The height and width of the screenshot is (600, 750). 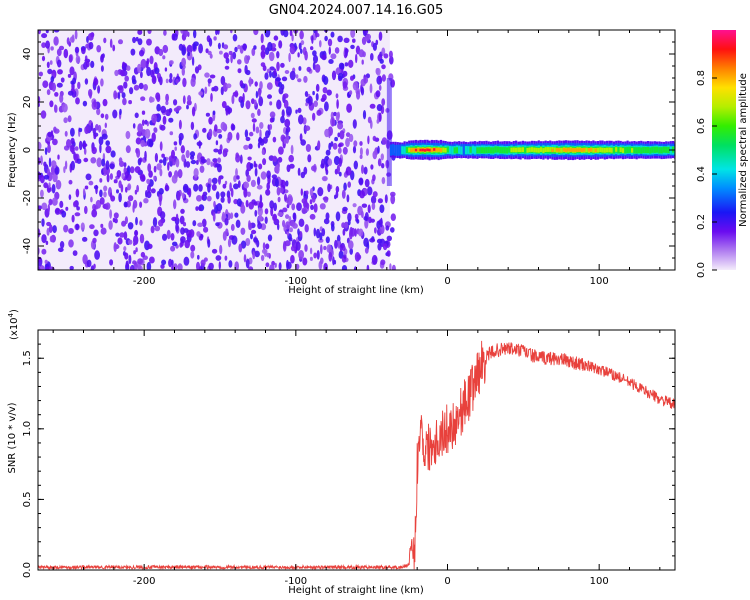 What do you see at coordinates (27, 150) in the screenshot?
I see `spectrogram-y-tick-label: 0` at bounding box center [27, 150].